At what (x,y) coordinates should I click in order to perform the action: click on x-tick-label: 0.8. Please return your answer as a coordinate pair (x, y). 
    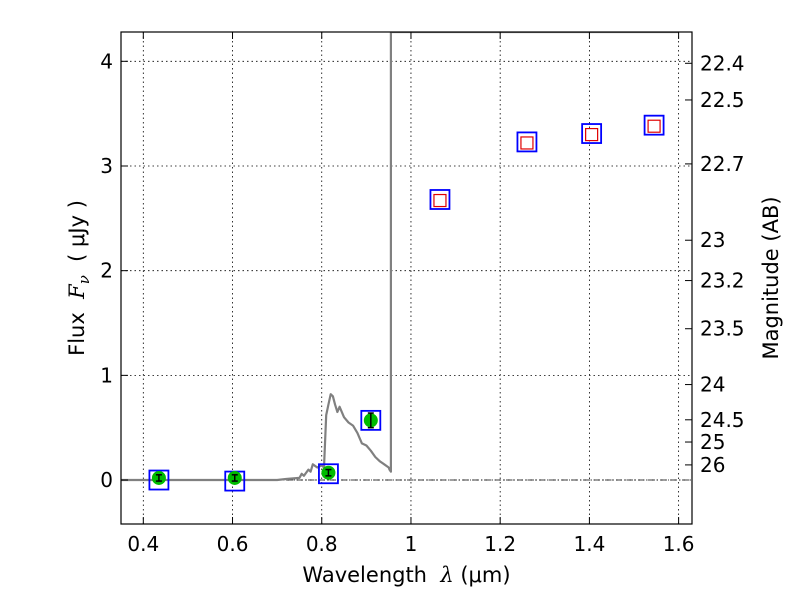
    Looking at the image, I should click on (322, 544).